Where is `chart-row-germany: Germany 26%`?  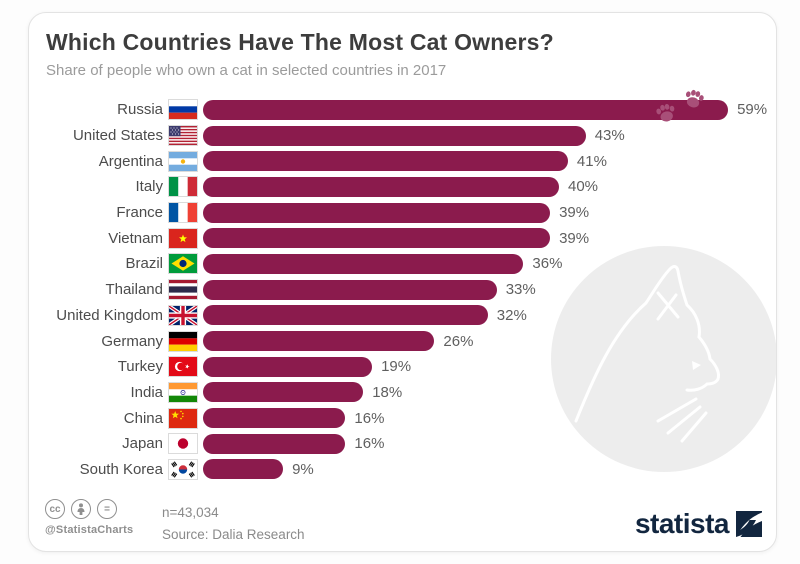
chart-row-germany: Germany 26% is located at coordinates (407, 341).